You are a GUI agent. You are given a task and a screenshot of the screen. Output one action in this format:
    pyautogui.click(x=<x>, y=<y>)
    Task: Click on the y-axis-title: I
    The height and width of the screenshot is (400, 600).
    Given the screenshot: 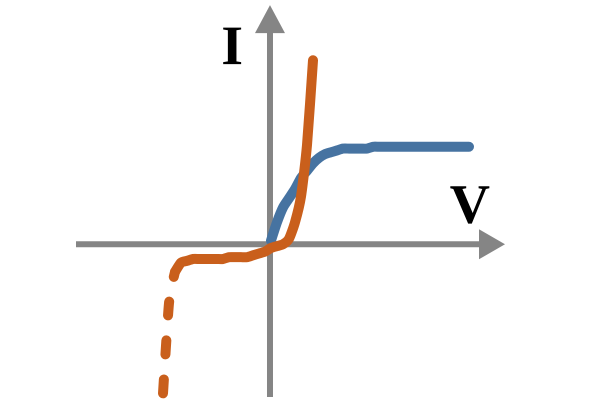 What is the action you would take?
    pyautogui.click(x=232, y=46)
    